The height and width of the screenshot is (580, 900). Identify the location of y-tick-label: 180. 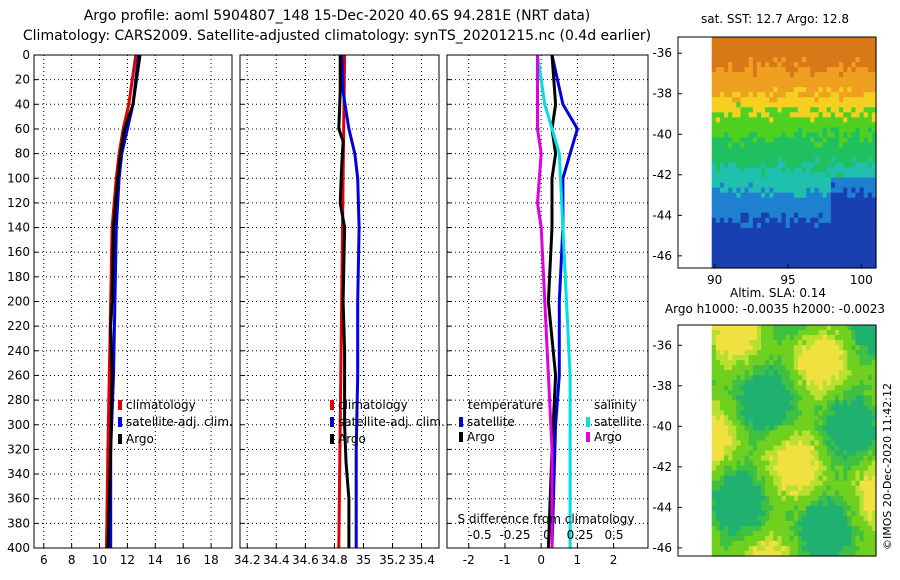
(18, 277).